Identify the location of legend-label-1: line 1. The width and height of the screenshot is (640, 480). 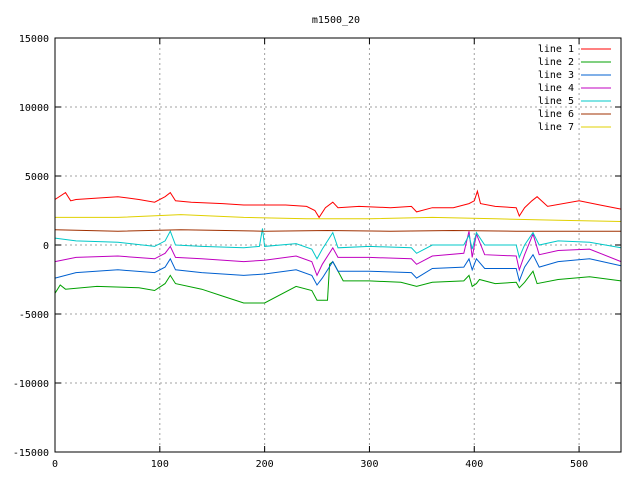
(556, 49).